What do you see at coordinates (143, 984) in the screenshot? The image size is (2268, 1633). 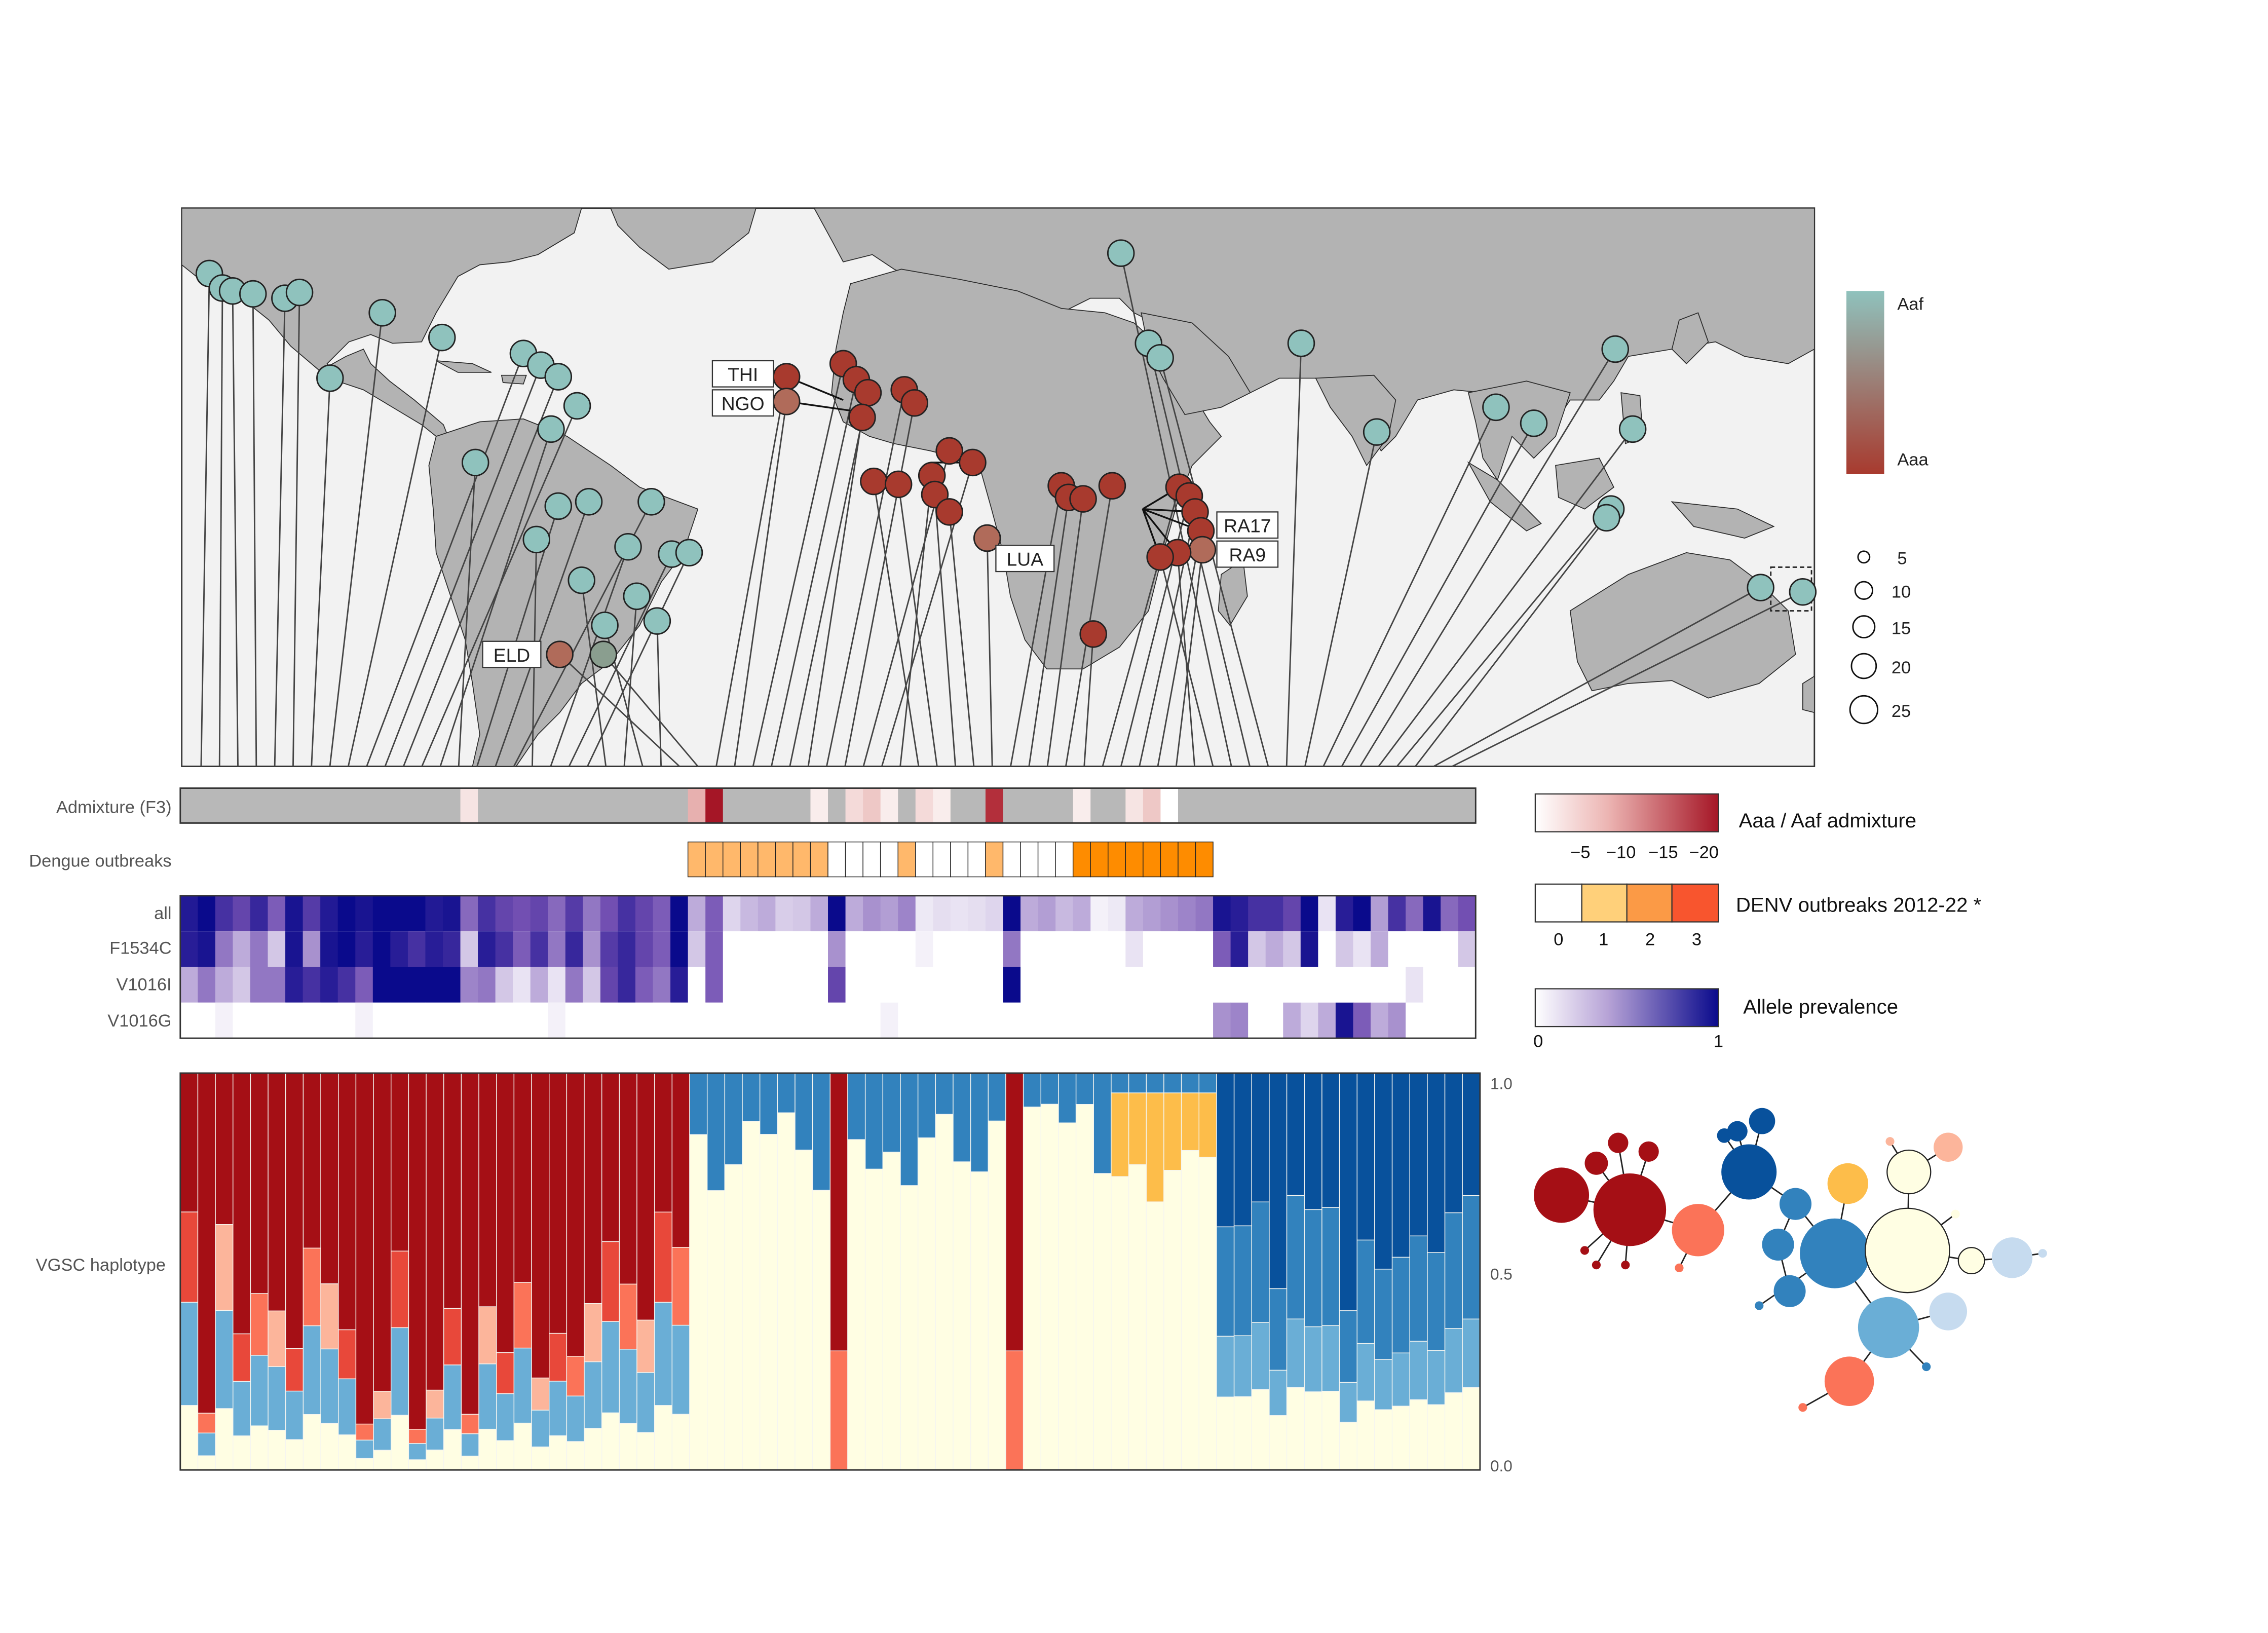 I see `allele-row-label-v1016i: V1016I` at bounding box center [143, 984].